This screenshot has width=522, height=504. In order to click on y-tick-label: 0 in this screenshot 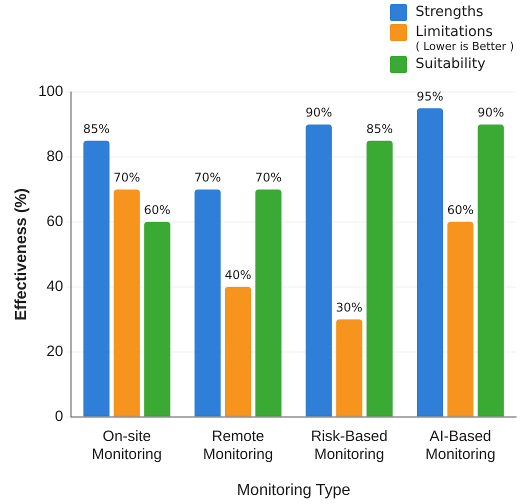, I will do `click(59, 416)`.